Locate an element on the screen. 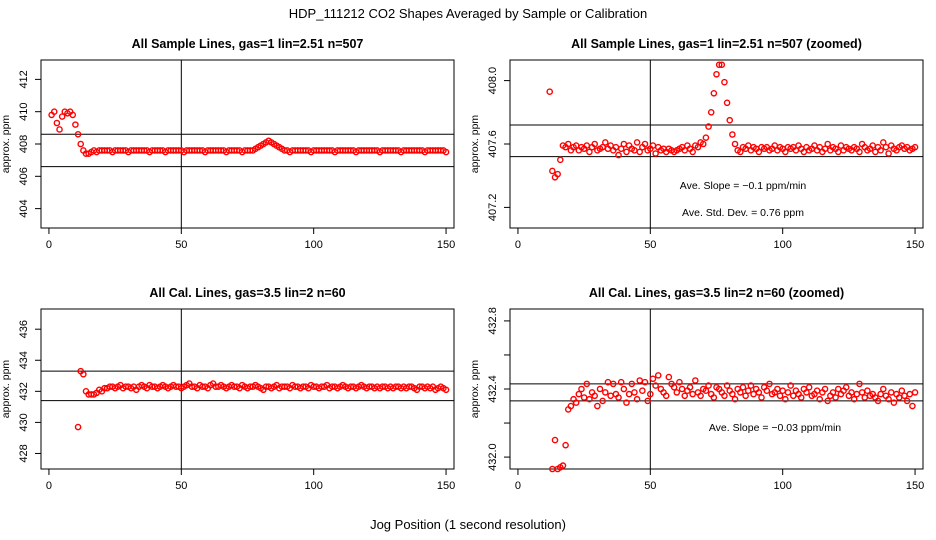 The height and width of the screenshot is (540, 936). plot-frame is located at coordinates (247, 144).